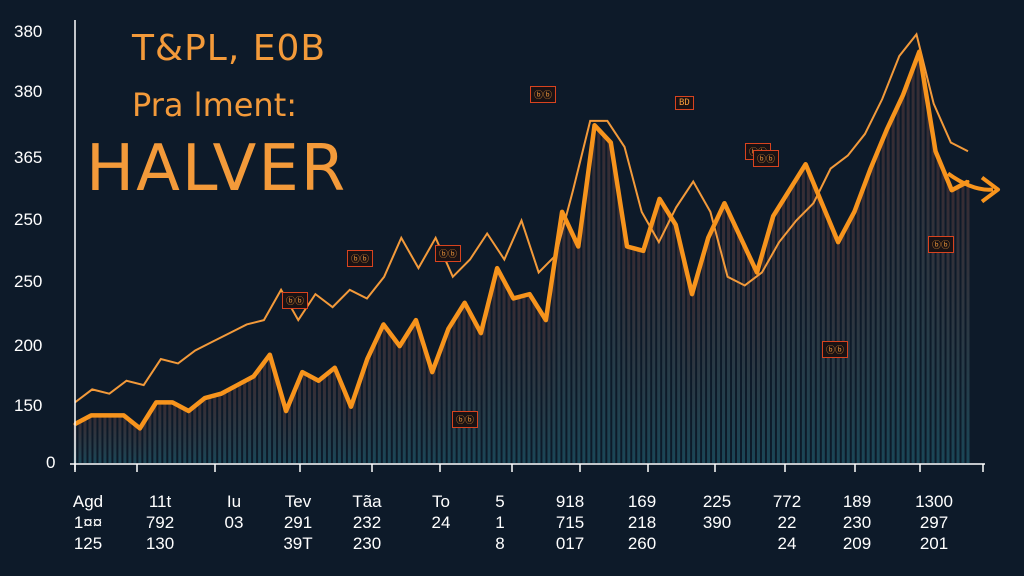 This screenshot has width=1024, height=576. Describe the element at coordinates (717, 522) in the screenshot. I see `x-tick-label: 390` at that location.